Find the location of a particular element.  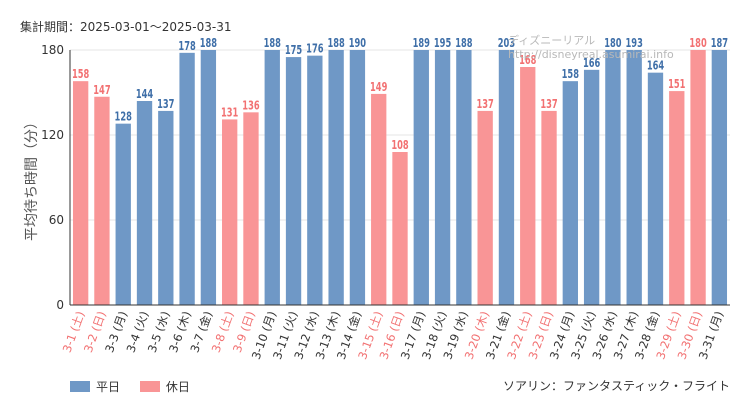

value-label-30: 180 is located at coordinates (697, 43).